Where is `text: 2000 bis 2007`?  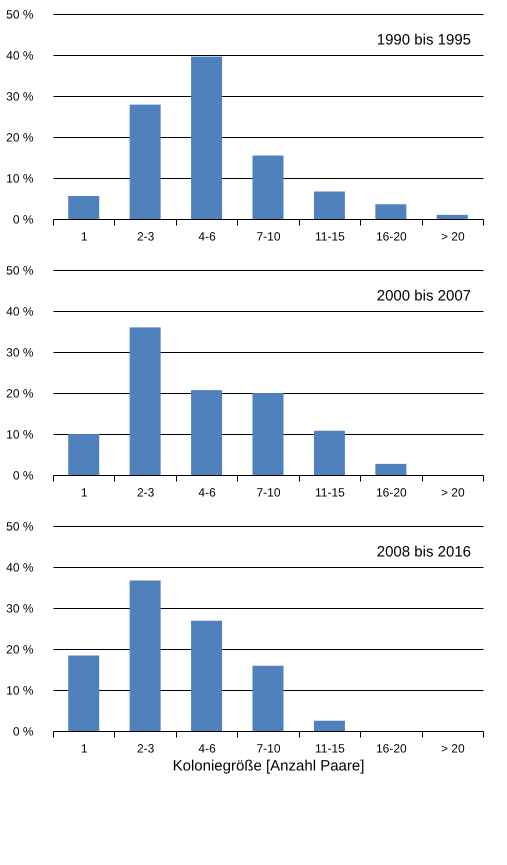
text: 2000 bis 2007 is located at coordinates (423, 296).